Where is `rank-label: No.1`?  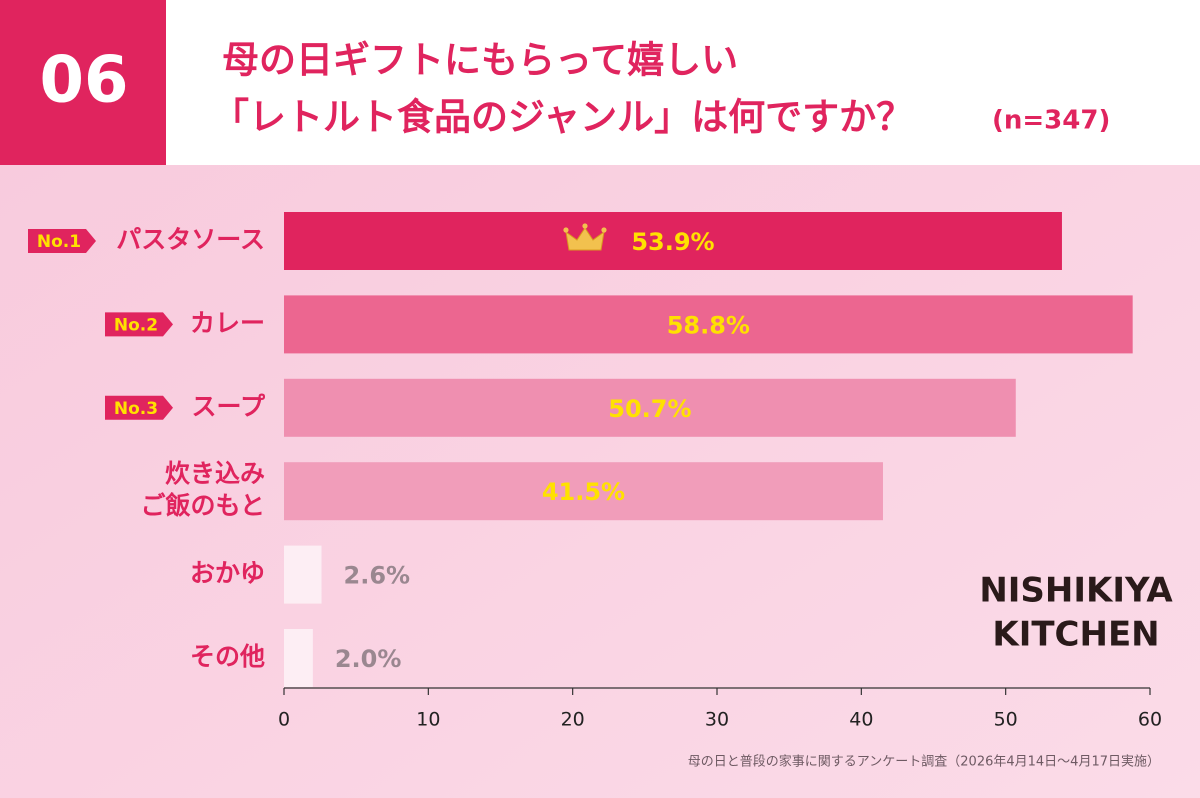 rank-label: No.1 is located at coordinates (59, 242).